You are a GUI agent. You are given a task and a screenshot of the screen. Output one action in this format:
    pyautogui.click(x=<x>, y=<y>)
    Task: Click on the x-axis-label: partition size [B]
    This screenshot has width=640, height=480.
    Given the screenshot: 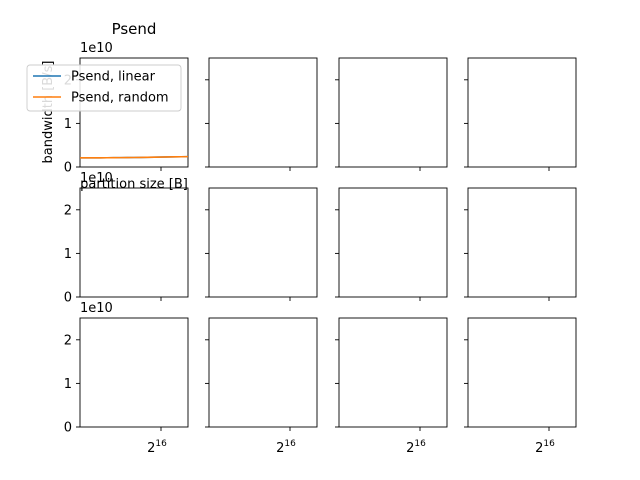 What is the action you would take?
    pyautogui.click(x=134, y=184)
    